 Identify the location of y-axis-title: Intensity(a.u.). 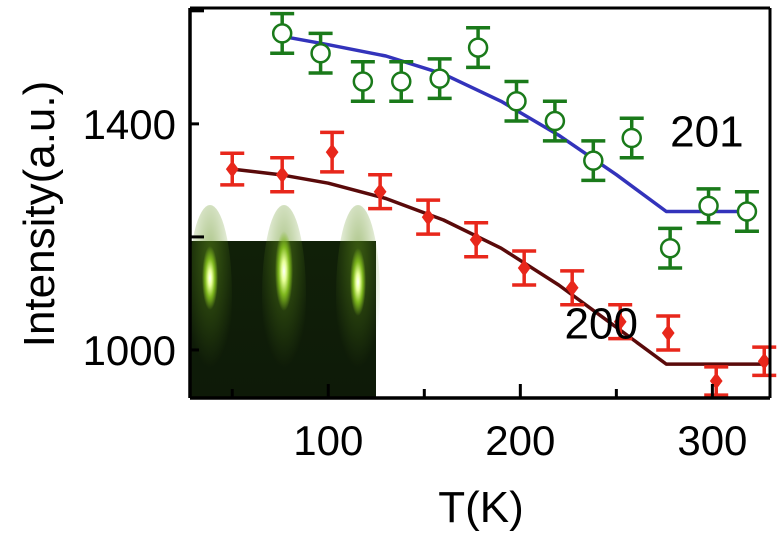
(39, 214).